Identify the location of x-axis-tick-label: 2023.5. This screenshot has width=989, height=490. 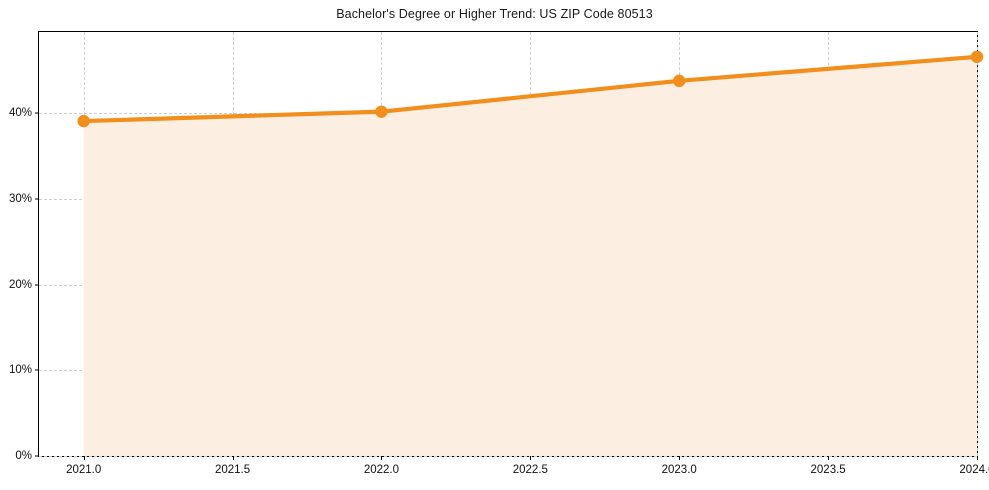
(828, 470).